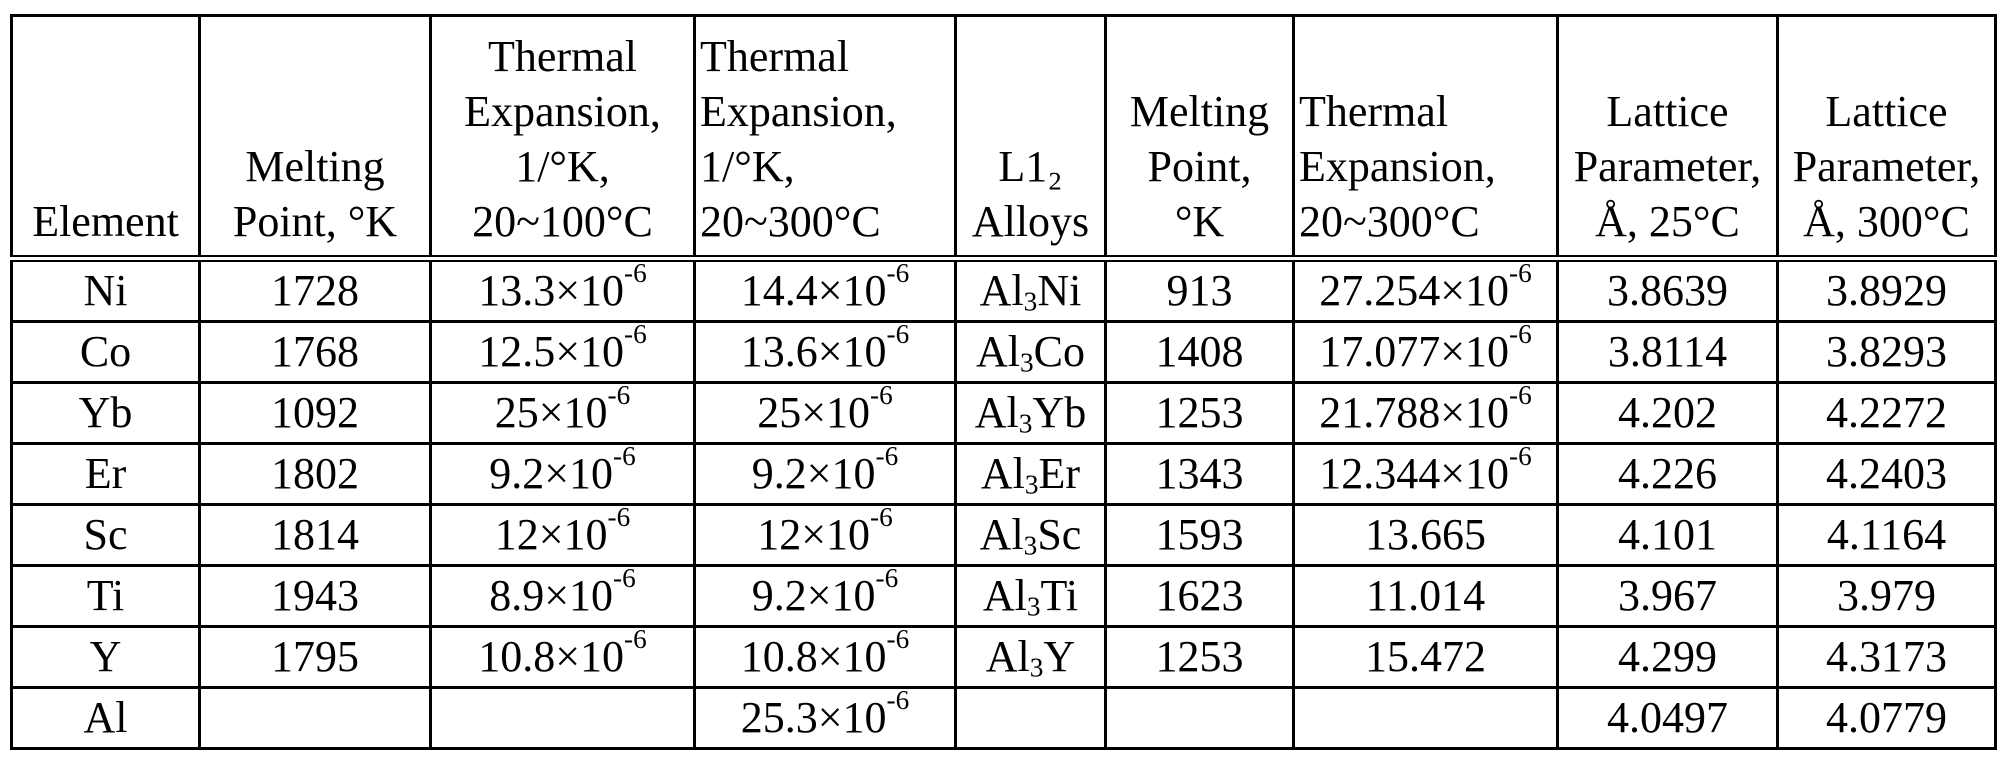  What do you see at coordinates (1199, 221) in the screenshot?
I see `header-line: °K` at bounding box center [1199, 221].